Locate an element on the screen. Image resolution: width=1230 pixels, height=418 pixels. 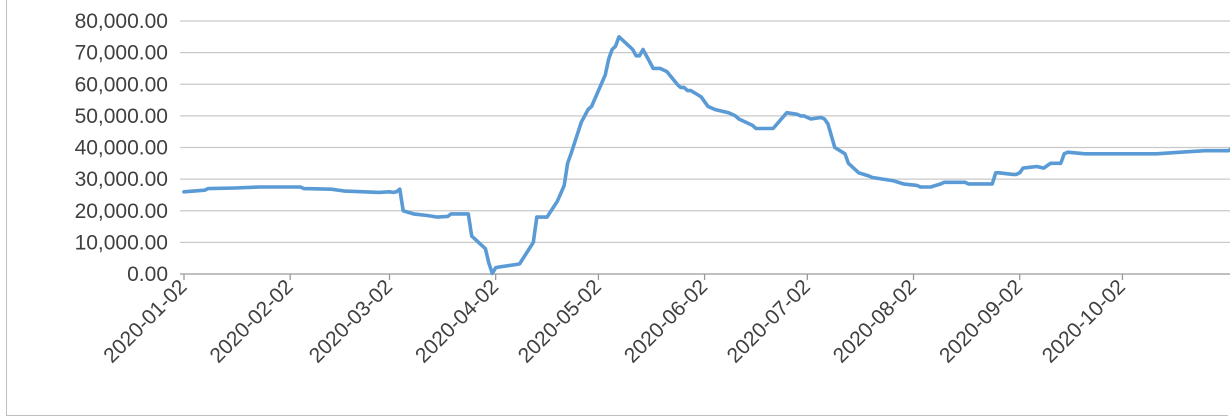
y-tick-label: 50,000.00 is located at coordinates (121, 116).